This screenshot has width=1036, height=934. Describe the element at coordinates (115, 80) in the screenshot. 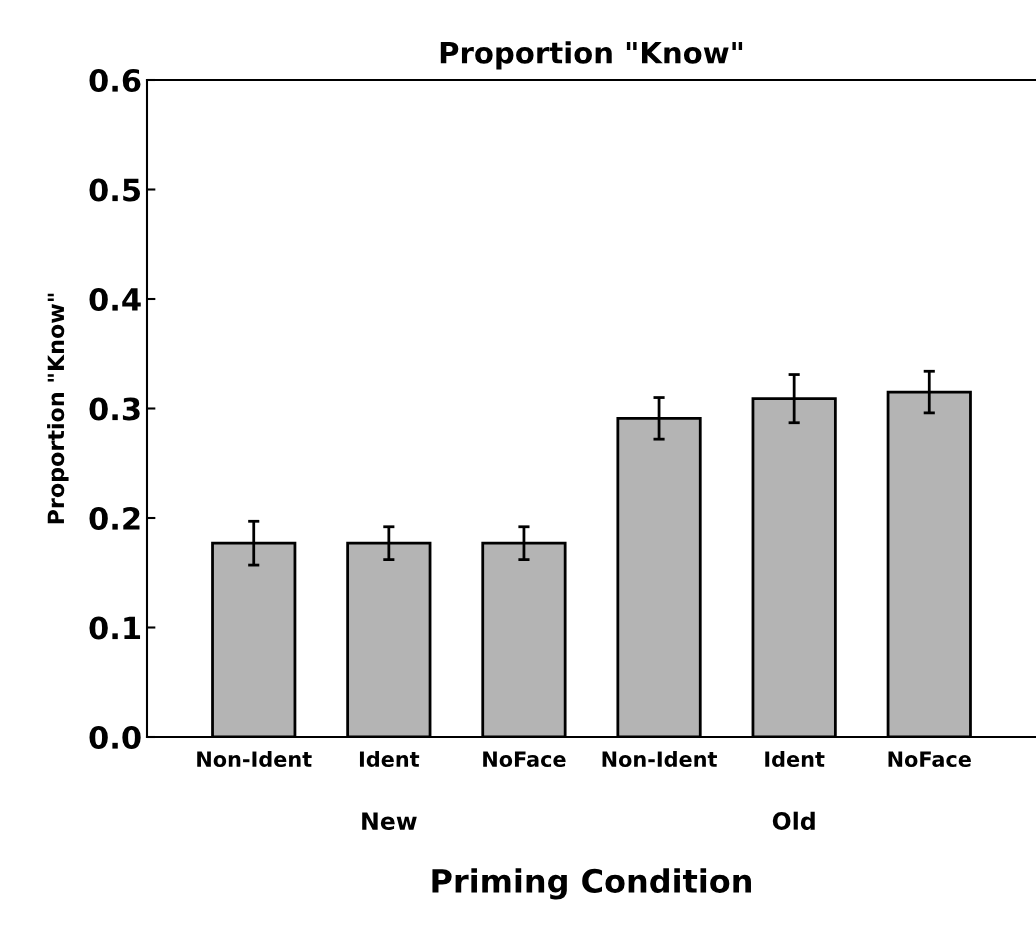

I see `y-tick-label: 0.6` at that location.